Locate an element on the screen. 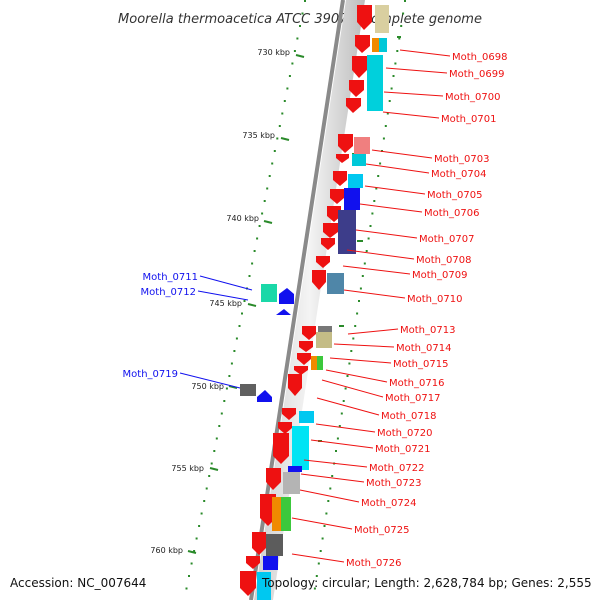  gene-label: Moth_0714 is located at coordinates (423, 348).